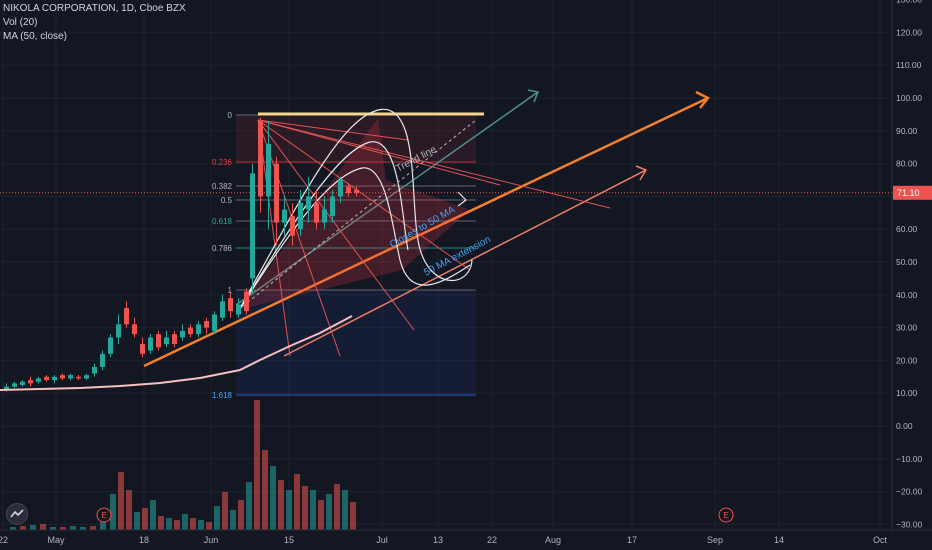 The width and height of the screenshot is (932, 550). Describe the element at coordinates (553, 540) in the screenshot. I see `time-axis-label: Aug` at that location.